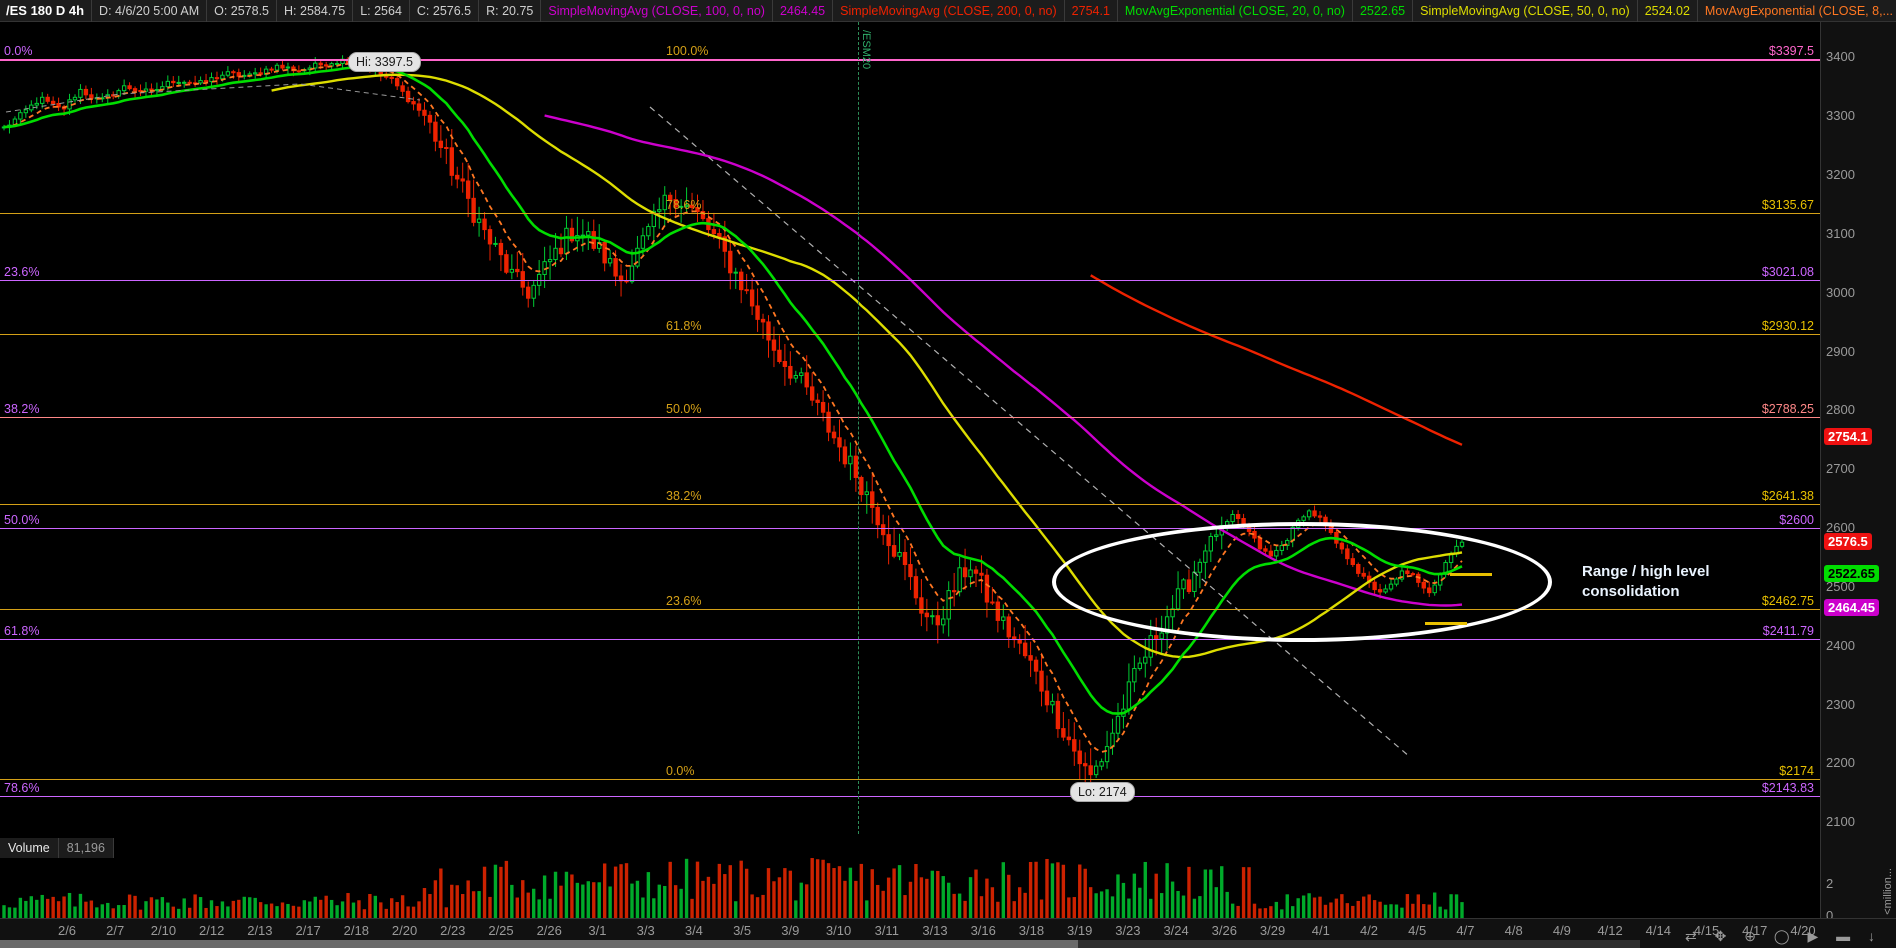  I want to click on time-axis-tick: 2/20, so click(404, 930).